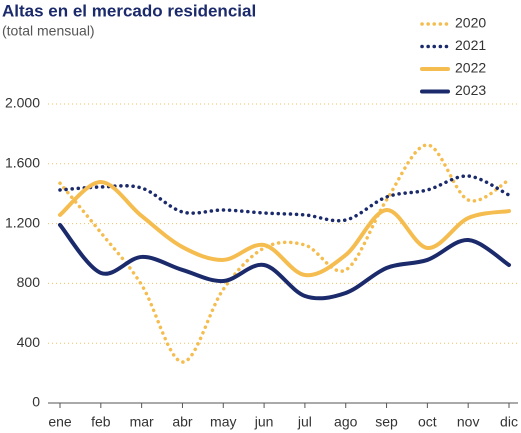 This screenshot has width=521, height=433. Describe the element at coordinates (427, 422) in the screenshot. I see `x-tick-label: oct` at that location.